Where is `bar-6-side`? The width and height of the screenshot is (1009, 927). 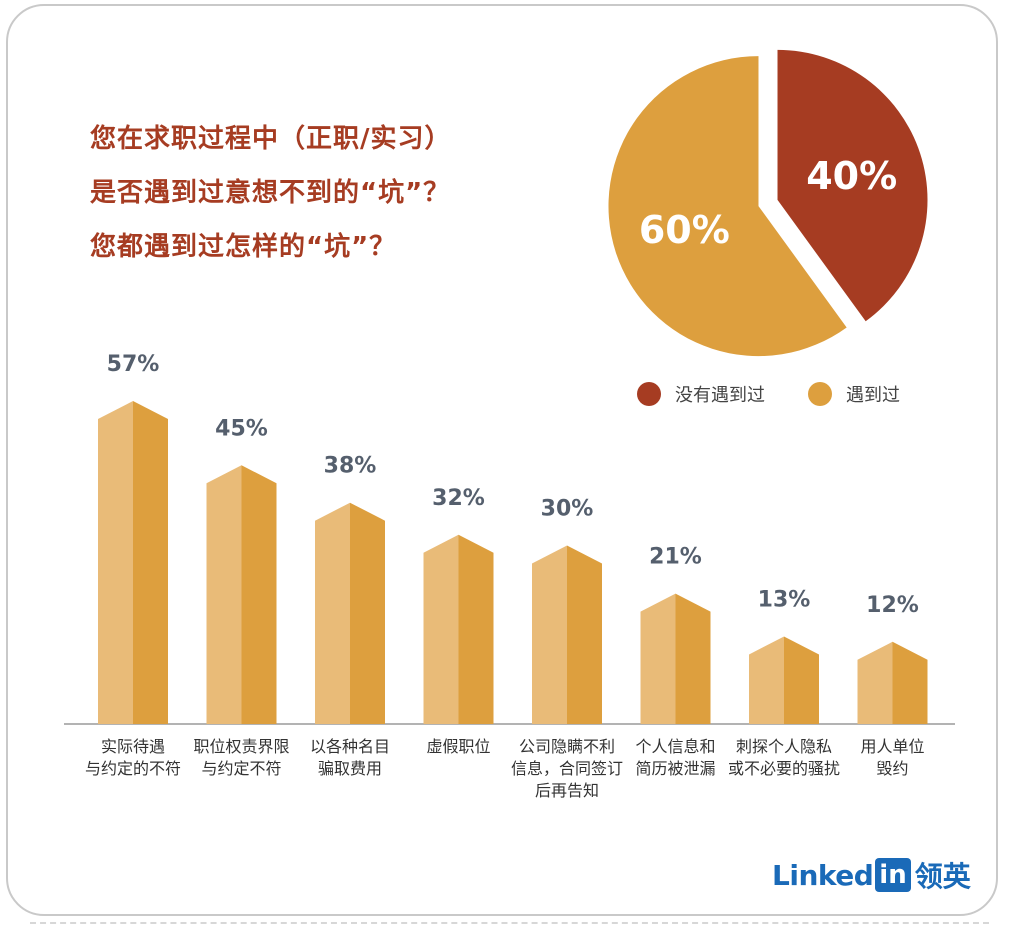
bar-6-side is located at coordinates (801, 680).